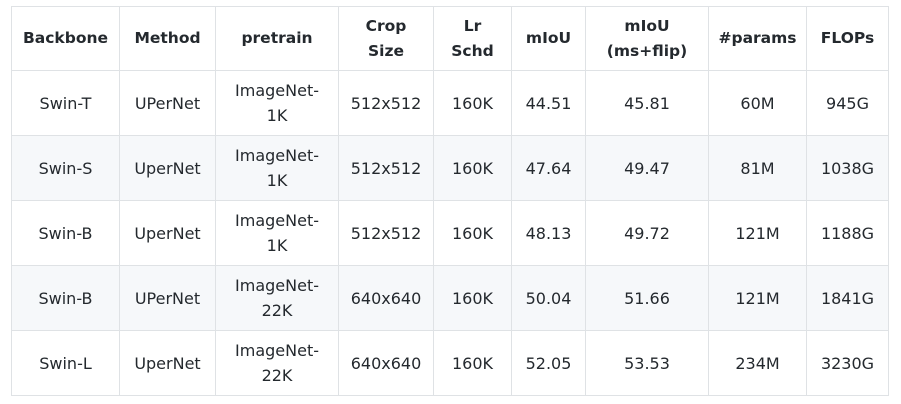 This screenshot has height=404, width=901. I want to click on cell-miou: 52.05, so click(548, 363).